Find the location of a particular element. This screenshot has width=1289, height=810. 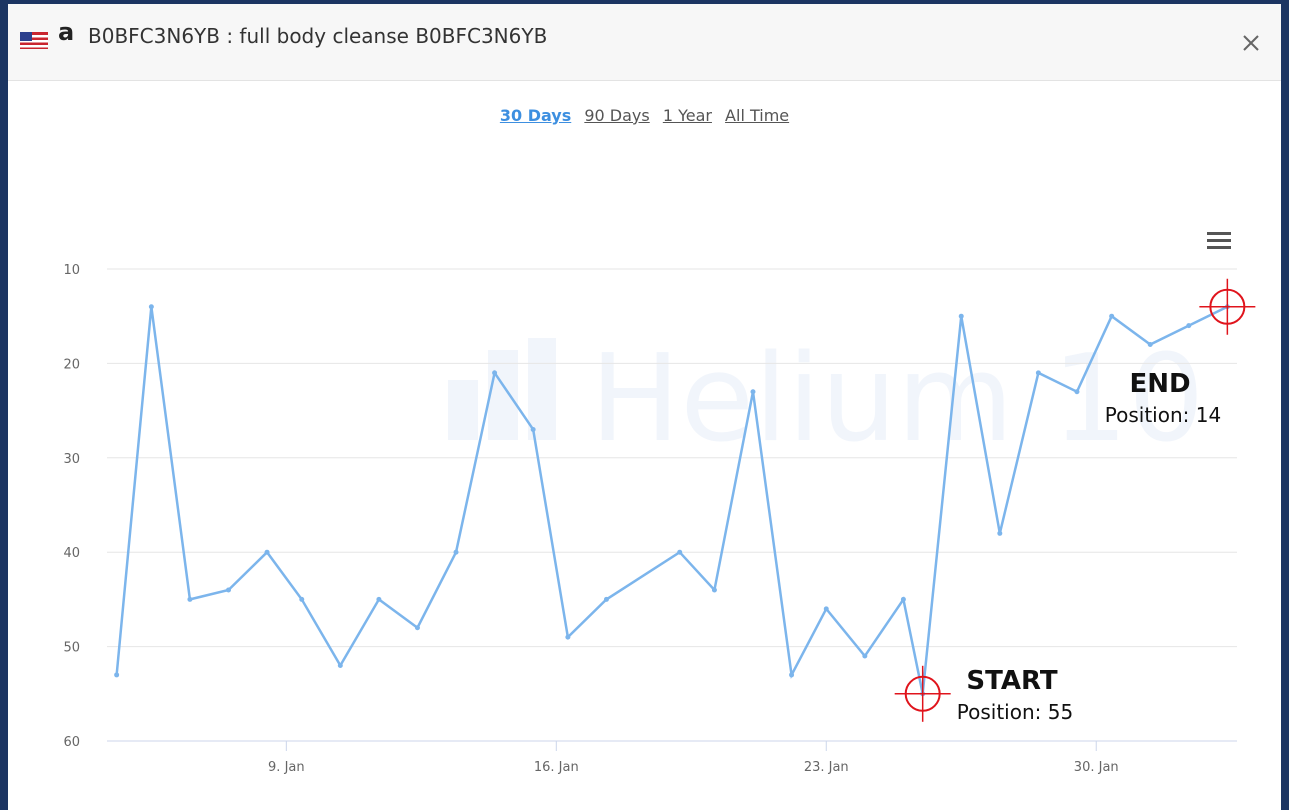

annotation-text: Position: 14 is located at coordinates (1163, 415).